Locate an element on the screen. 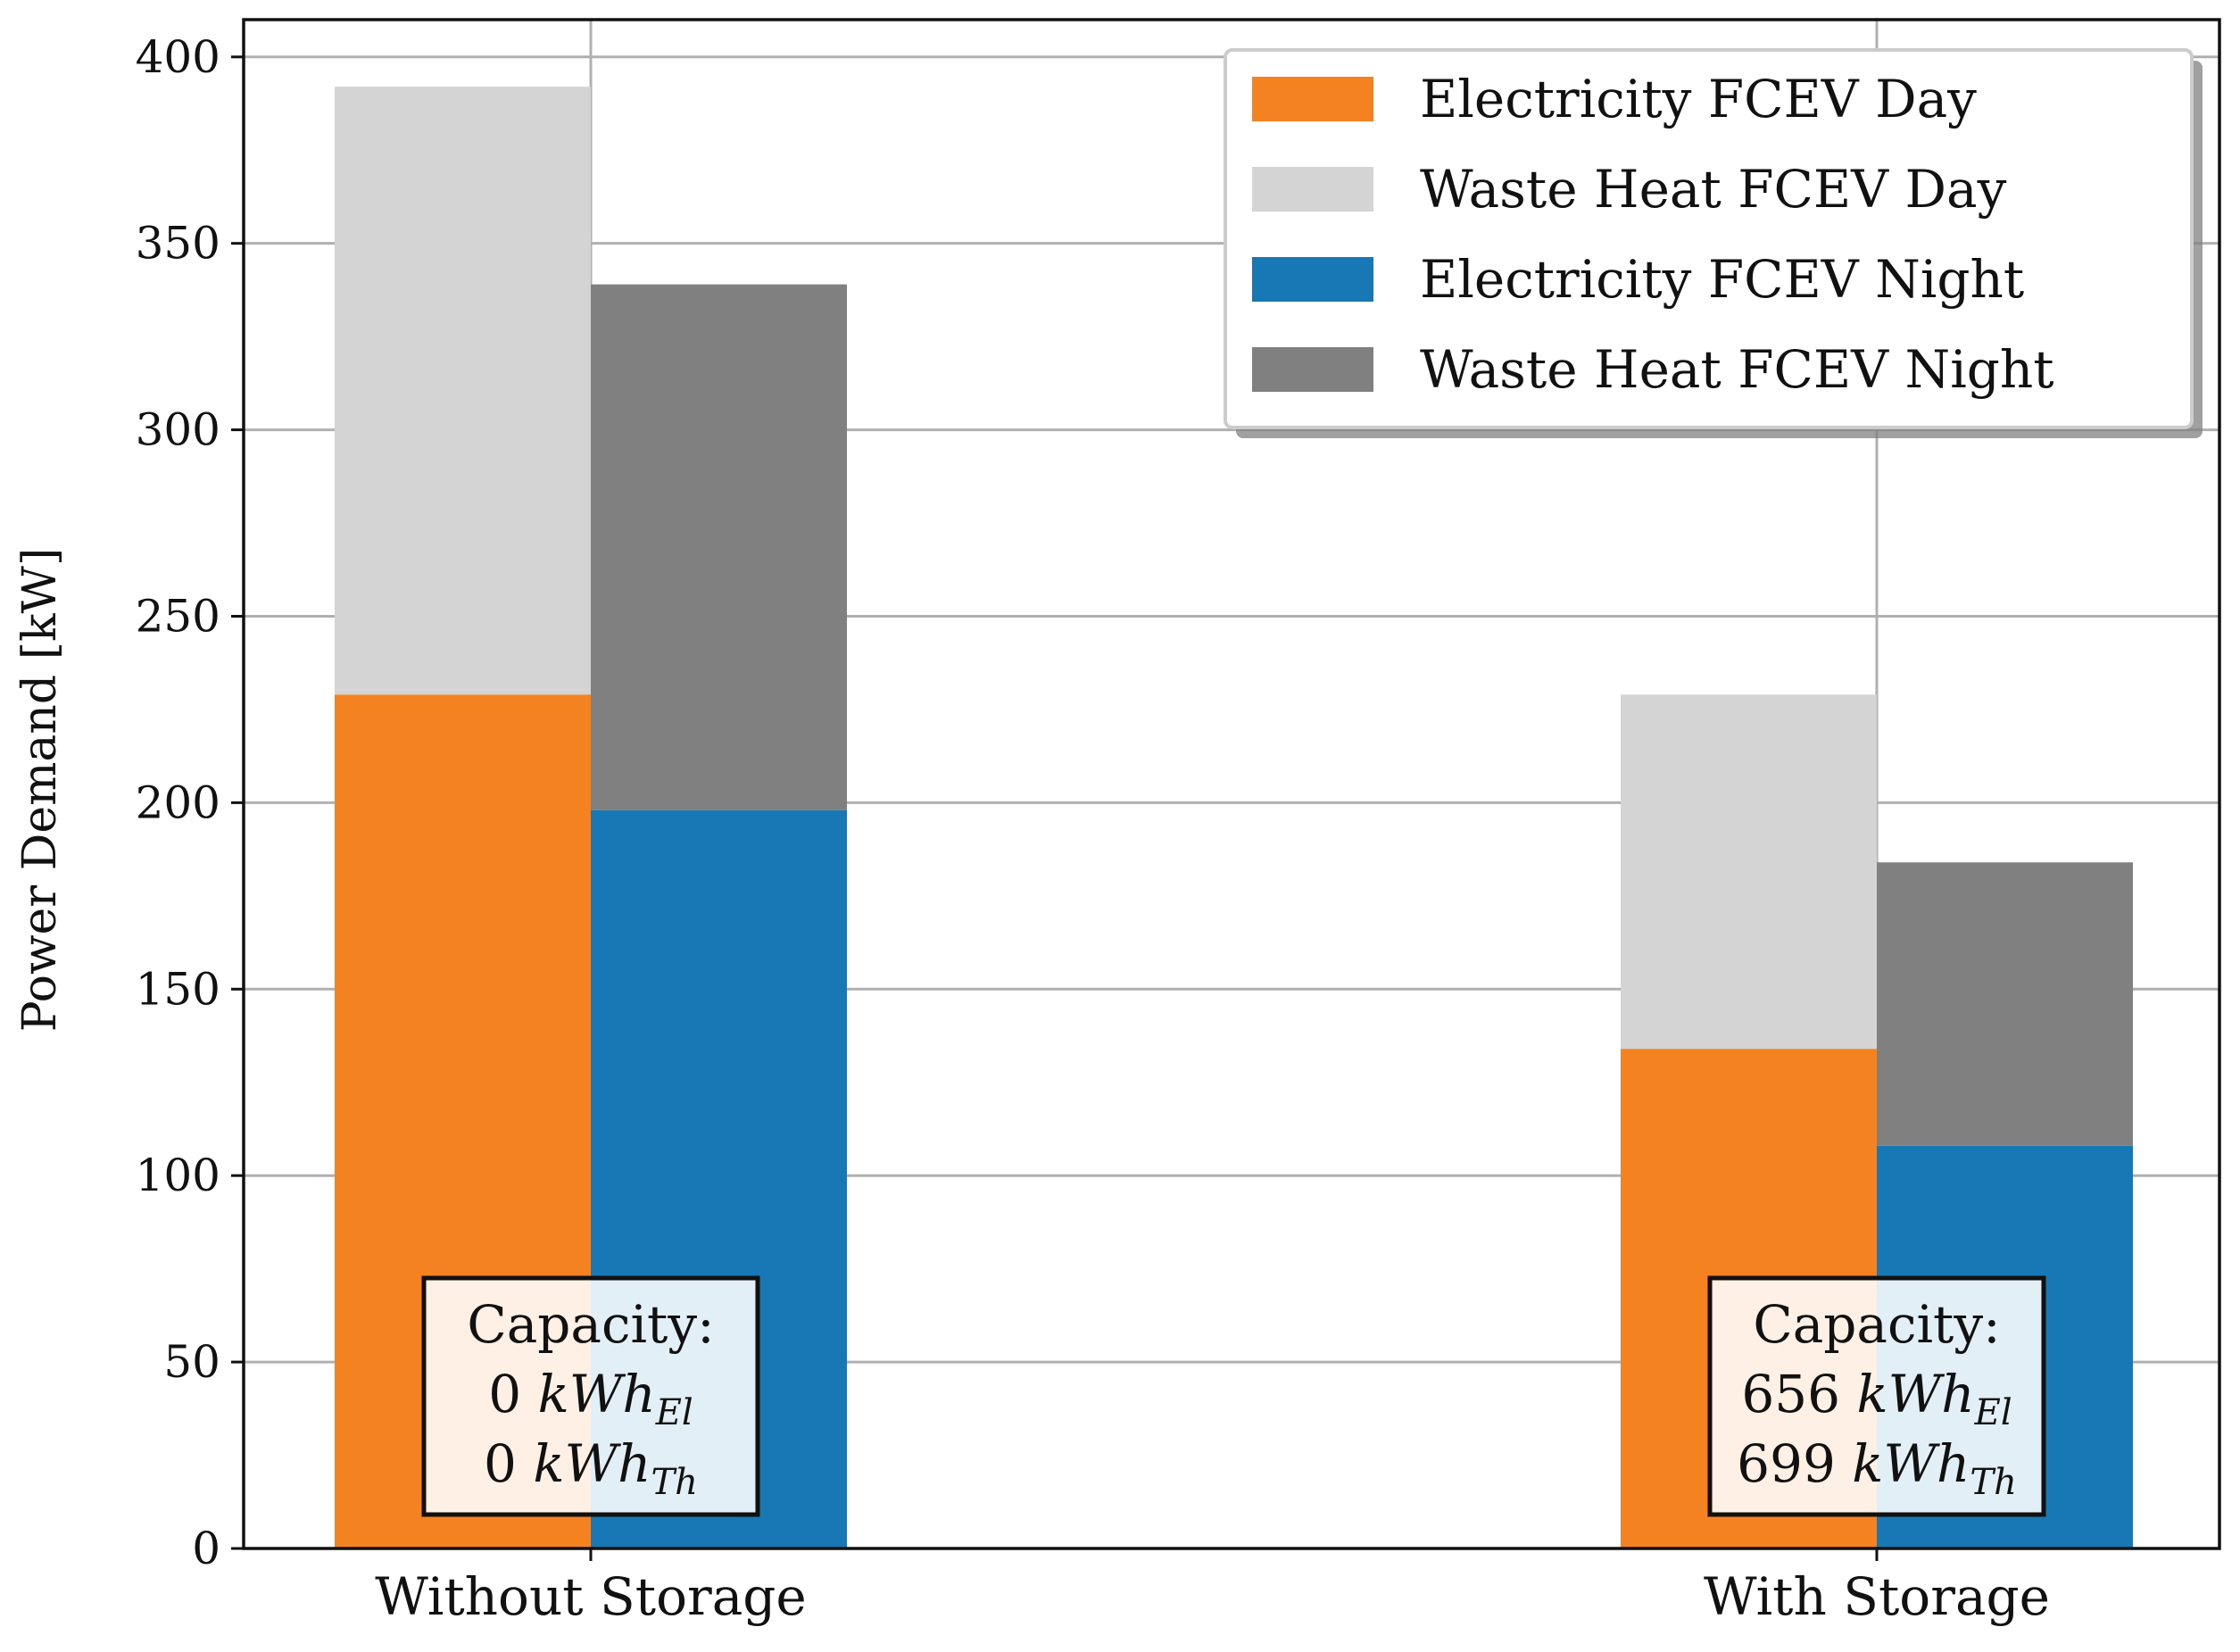 Image resolution: width=2240 pixels, height=1652 pixels. legend-label: Waste Heat FCEV Night is located at coordinates (1737, 370).